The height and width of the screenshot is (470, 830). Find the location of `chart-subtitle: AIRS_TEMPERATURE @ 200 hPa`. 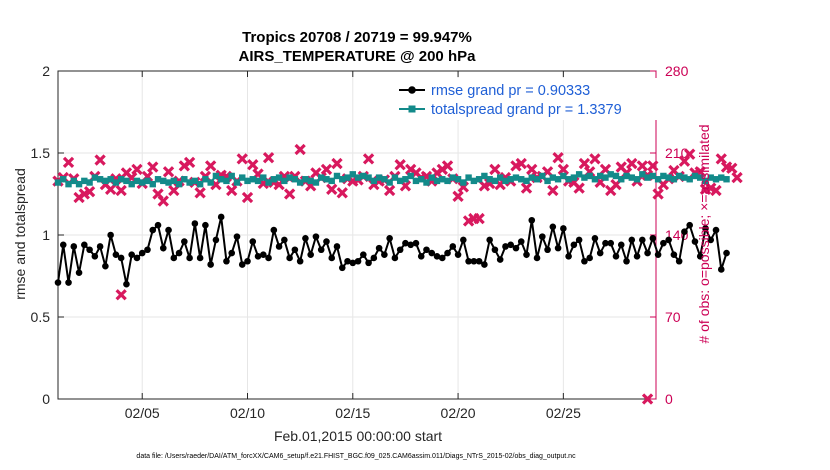

chart-subtitle: AIRS_TEMPERATURE @ 200 hPa is located at coordinates (358, 56).